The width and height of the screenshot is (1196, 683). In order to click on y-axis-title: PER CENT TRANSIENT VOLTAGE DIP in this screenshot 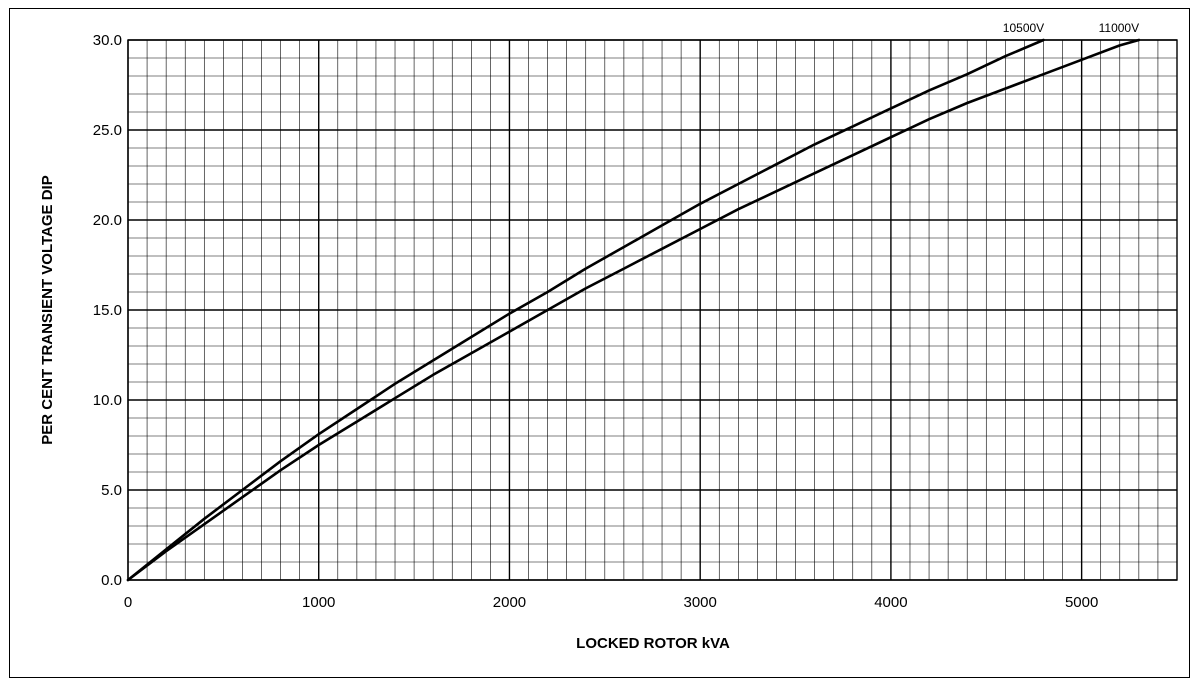, I will do `click(47, 309)`.